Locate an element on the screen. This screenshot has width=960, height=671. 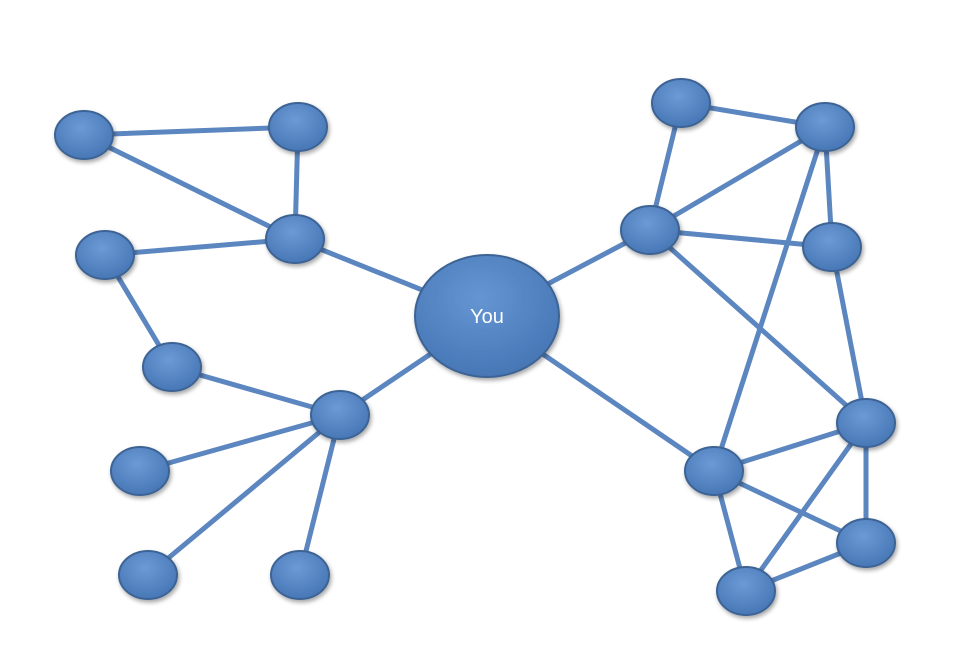
center-node-shape is located at coordinates (487, 316).